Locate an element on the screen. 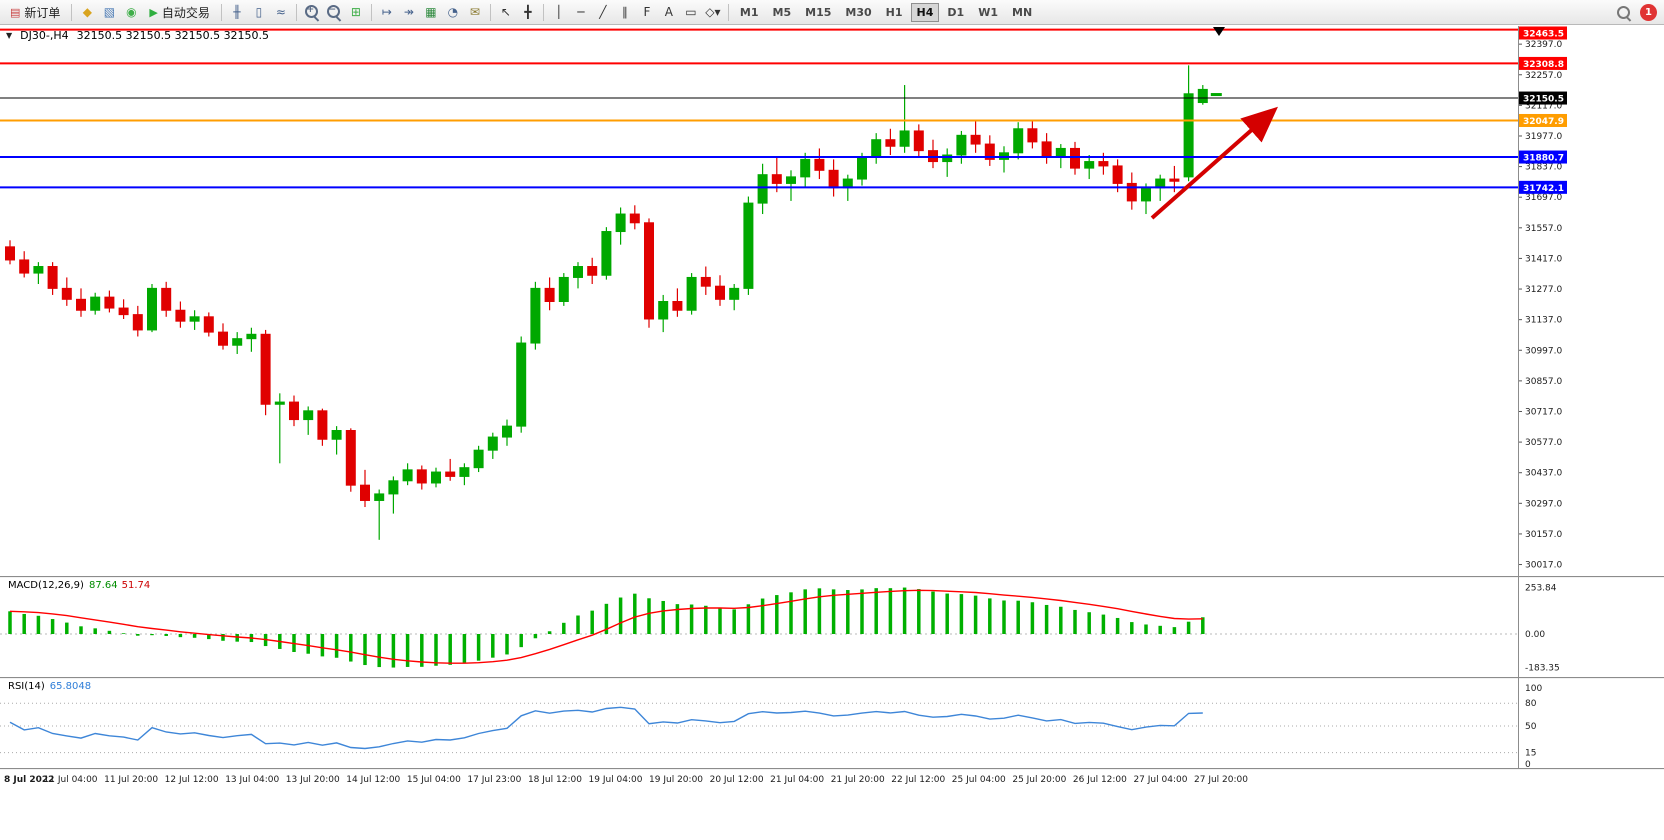 The image size is (1664, 840). time-axis-label: 13 Jul 04:00 is located at coordinates (252, 780).